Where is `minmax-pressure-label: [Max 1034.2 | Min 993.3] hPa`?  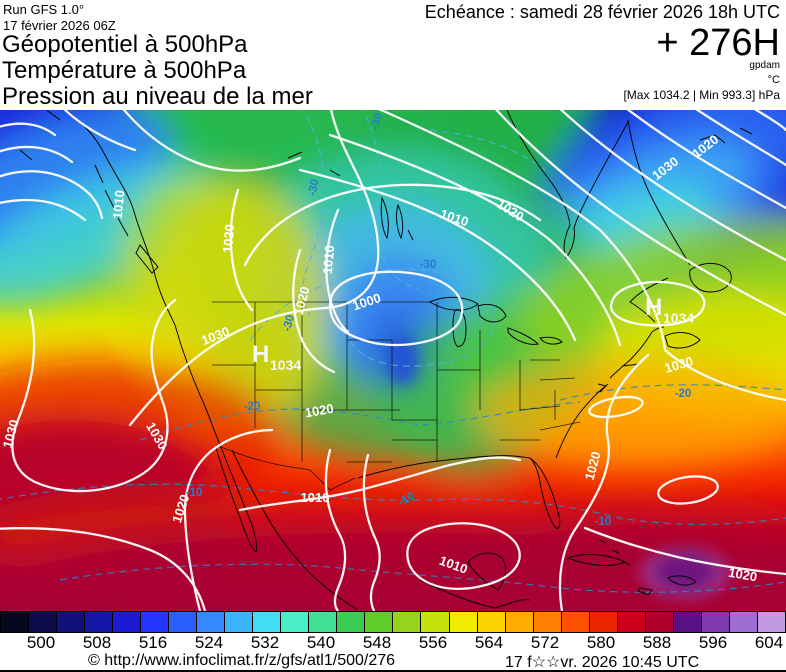 minmax-pressure-label: [Max 1034.2 | Min 993.3] hPa is located at coordinates (701, 95).